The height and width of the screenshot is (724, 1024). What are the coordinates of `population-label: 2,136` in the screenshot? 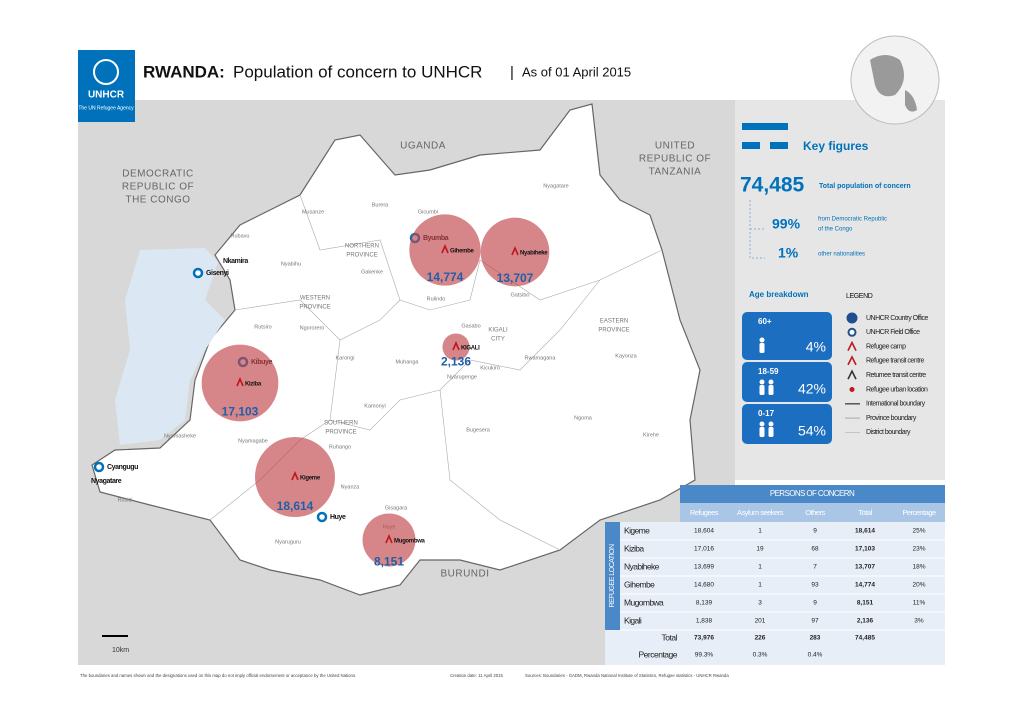 It's located at (456, 362).